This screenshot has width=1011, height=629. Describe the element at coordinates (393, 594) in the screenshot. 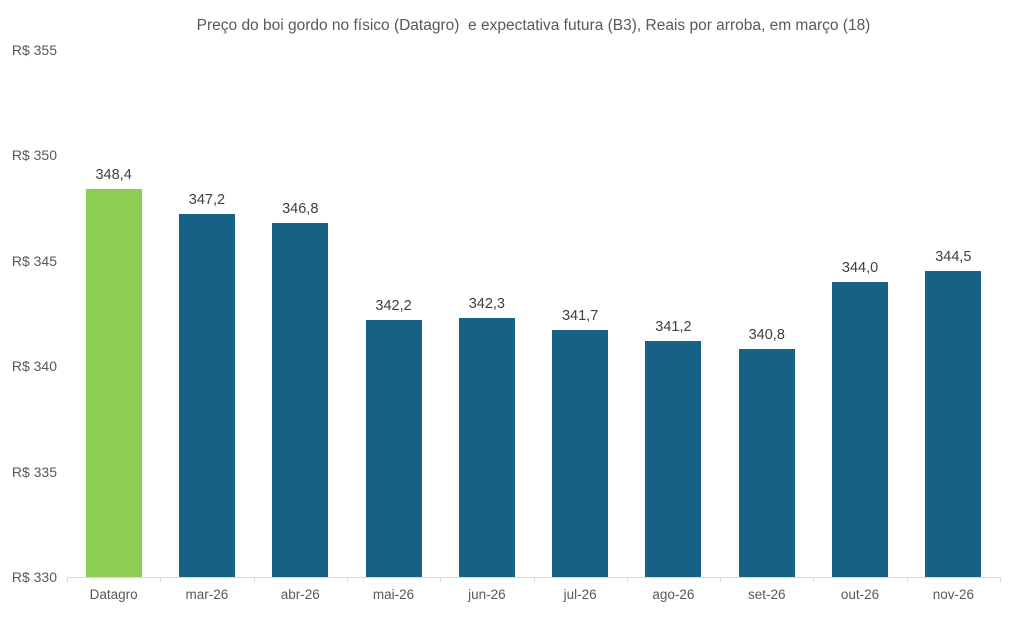

I see `x-tick-label: mai-26` at that location.